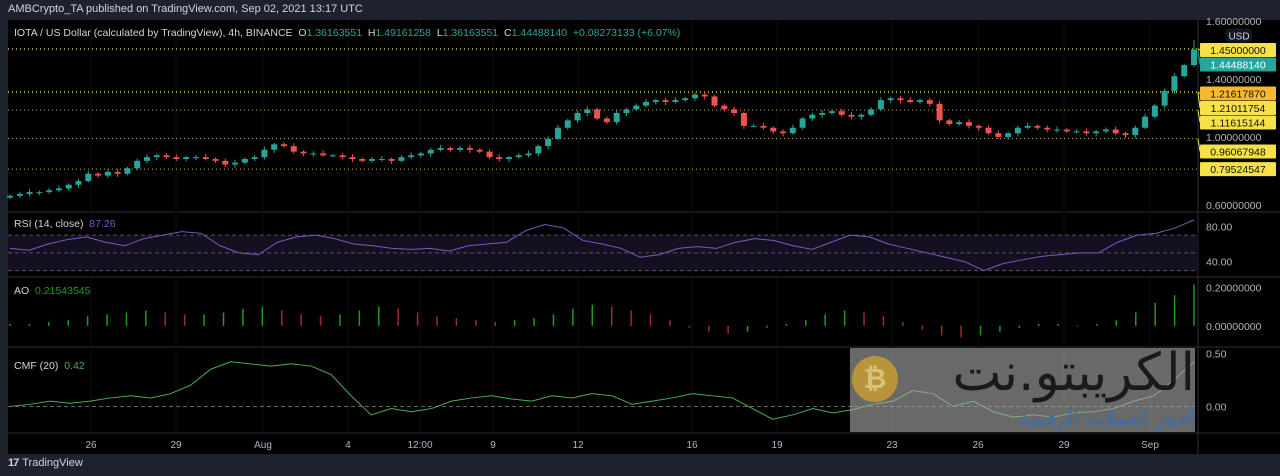 The height and width of the screenshot is (476, 1280). What do you see at coordinates (1106, 418) in the screenshot?
I see `watermark-tagline: أخبار العملات الرقمية` at bounding box center [1106, 418].